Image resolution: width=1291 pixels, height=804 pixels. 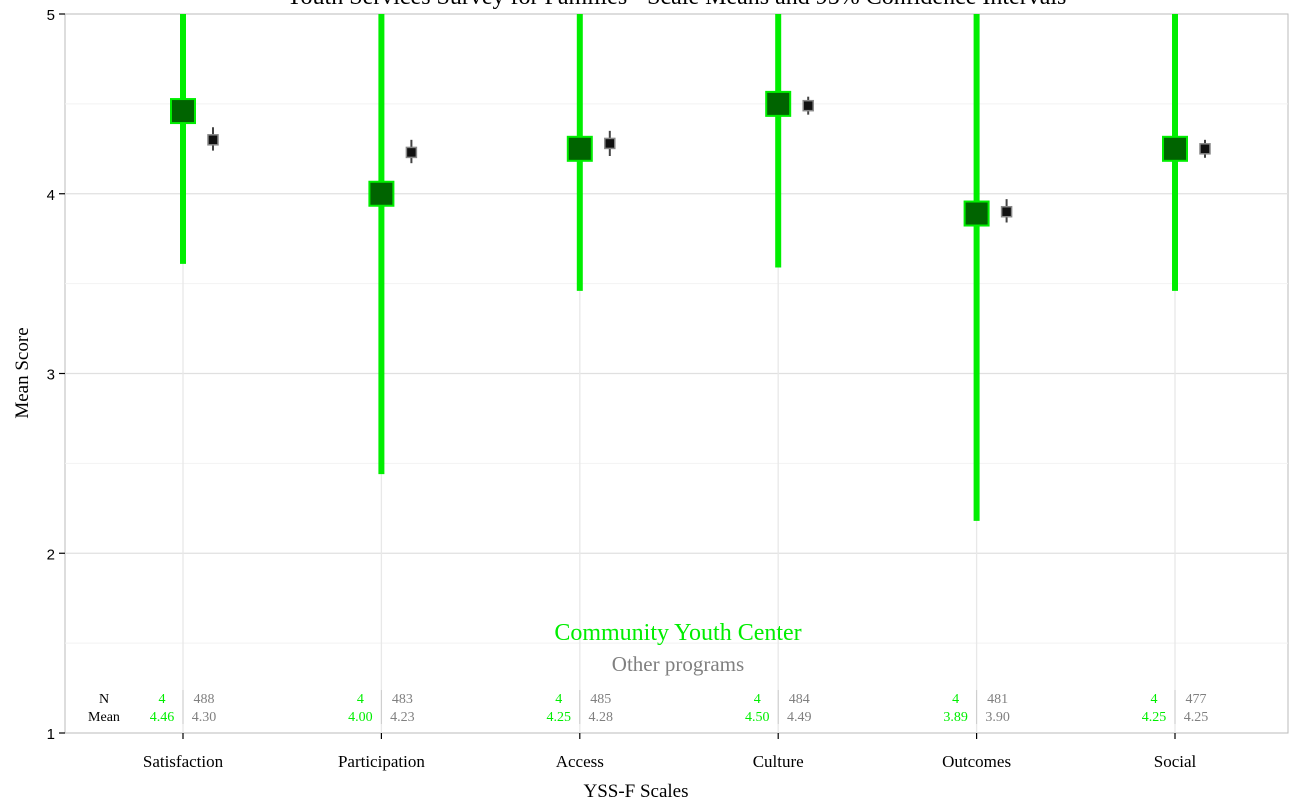 I want to click on n-other: 481, so click(x=997, y=699).